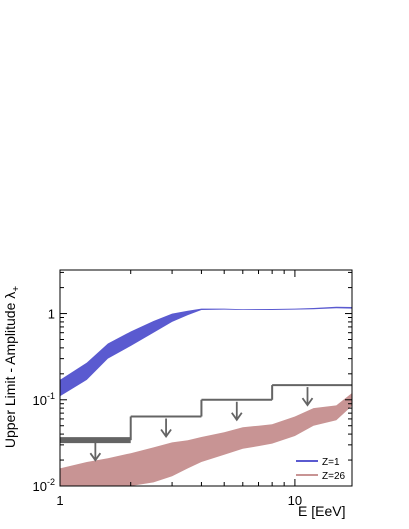 The width and height of the screenshot is (409, 529). I want to click on y-axis-label: Upper Limit - Amplitude λ+, so click(12, 367).